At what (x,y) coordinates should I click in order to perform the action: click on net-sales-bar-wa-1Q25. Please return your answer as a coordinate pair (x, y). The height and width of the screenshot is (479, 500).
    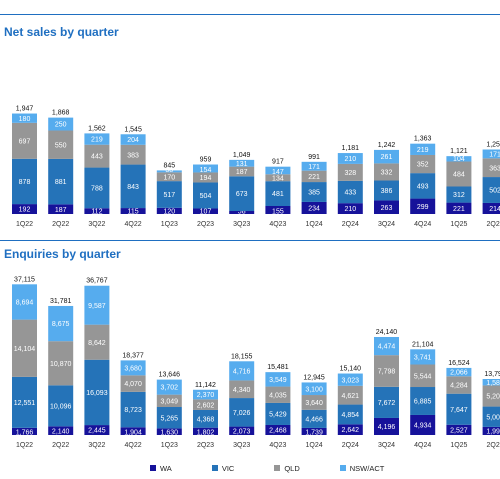
    Looking at the image, I should click on (459, 208).